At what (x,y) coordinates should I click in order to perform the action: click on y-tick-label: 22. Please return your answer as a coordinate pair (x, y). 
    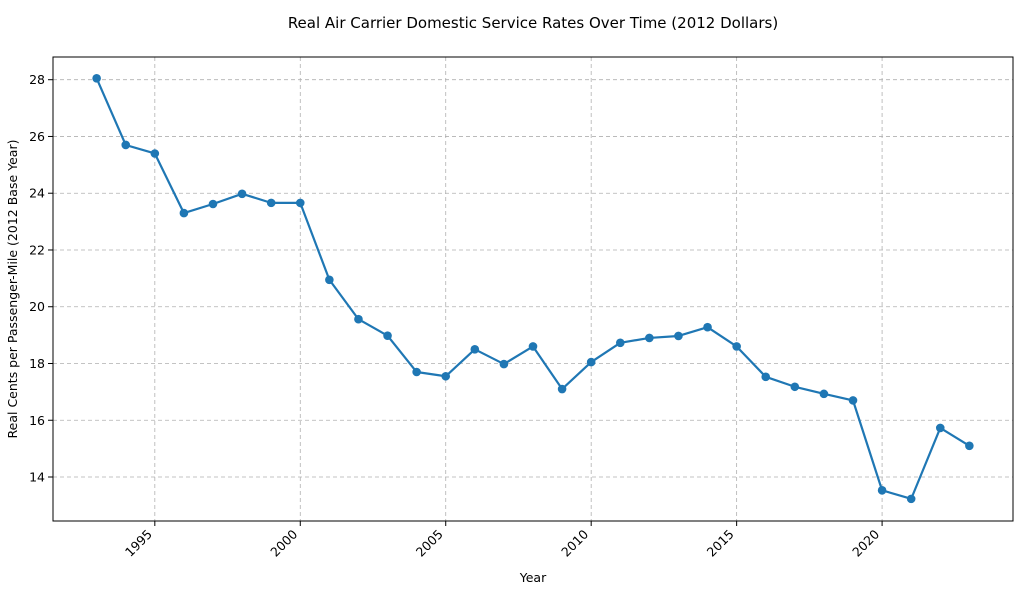
    Looking at the image, I should click on (37, 249).